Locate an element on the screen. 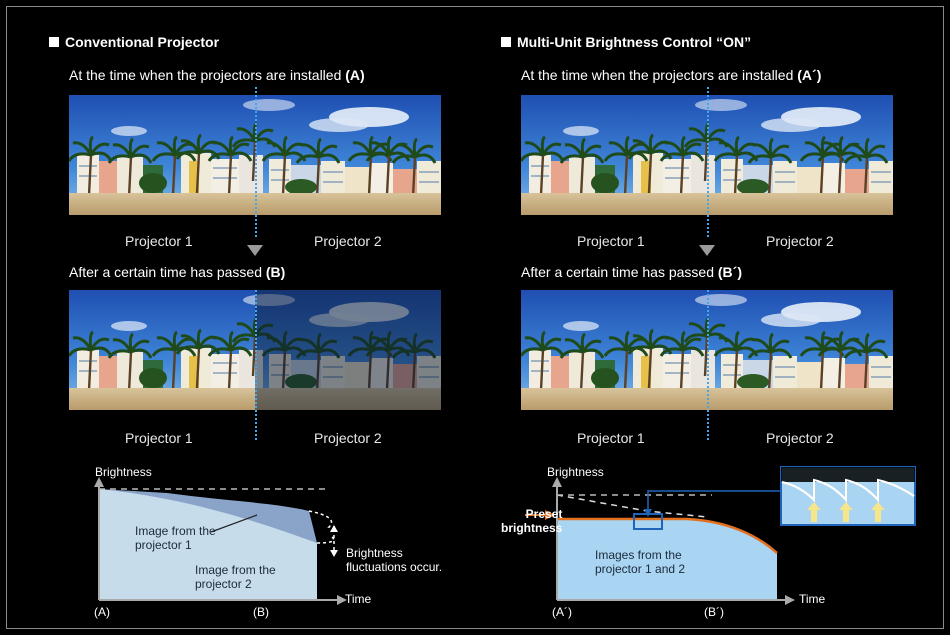 Image resolution: width=950 pixels, height=635 pixels. preset-brightness-label: Preset brightness is located at coordinates (532, 521).